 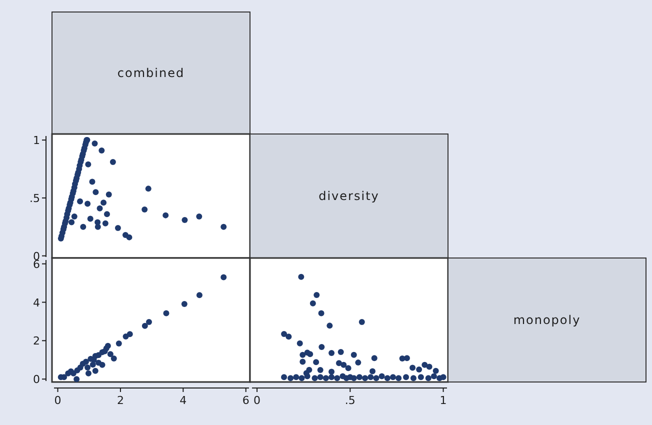 What do you see at coordinates (35, 198) in the screenshot?
I see `y-tick-label: .5` at bounding box center [35, 198].